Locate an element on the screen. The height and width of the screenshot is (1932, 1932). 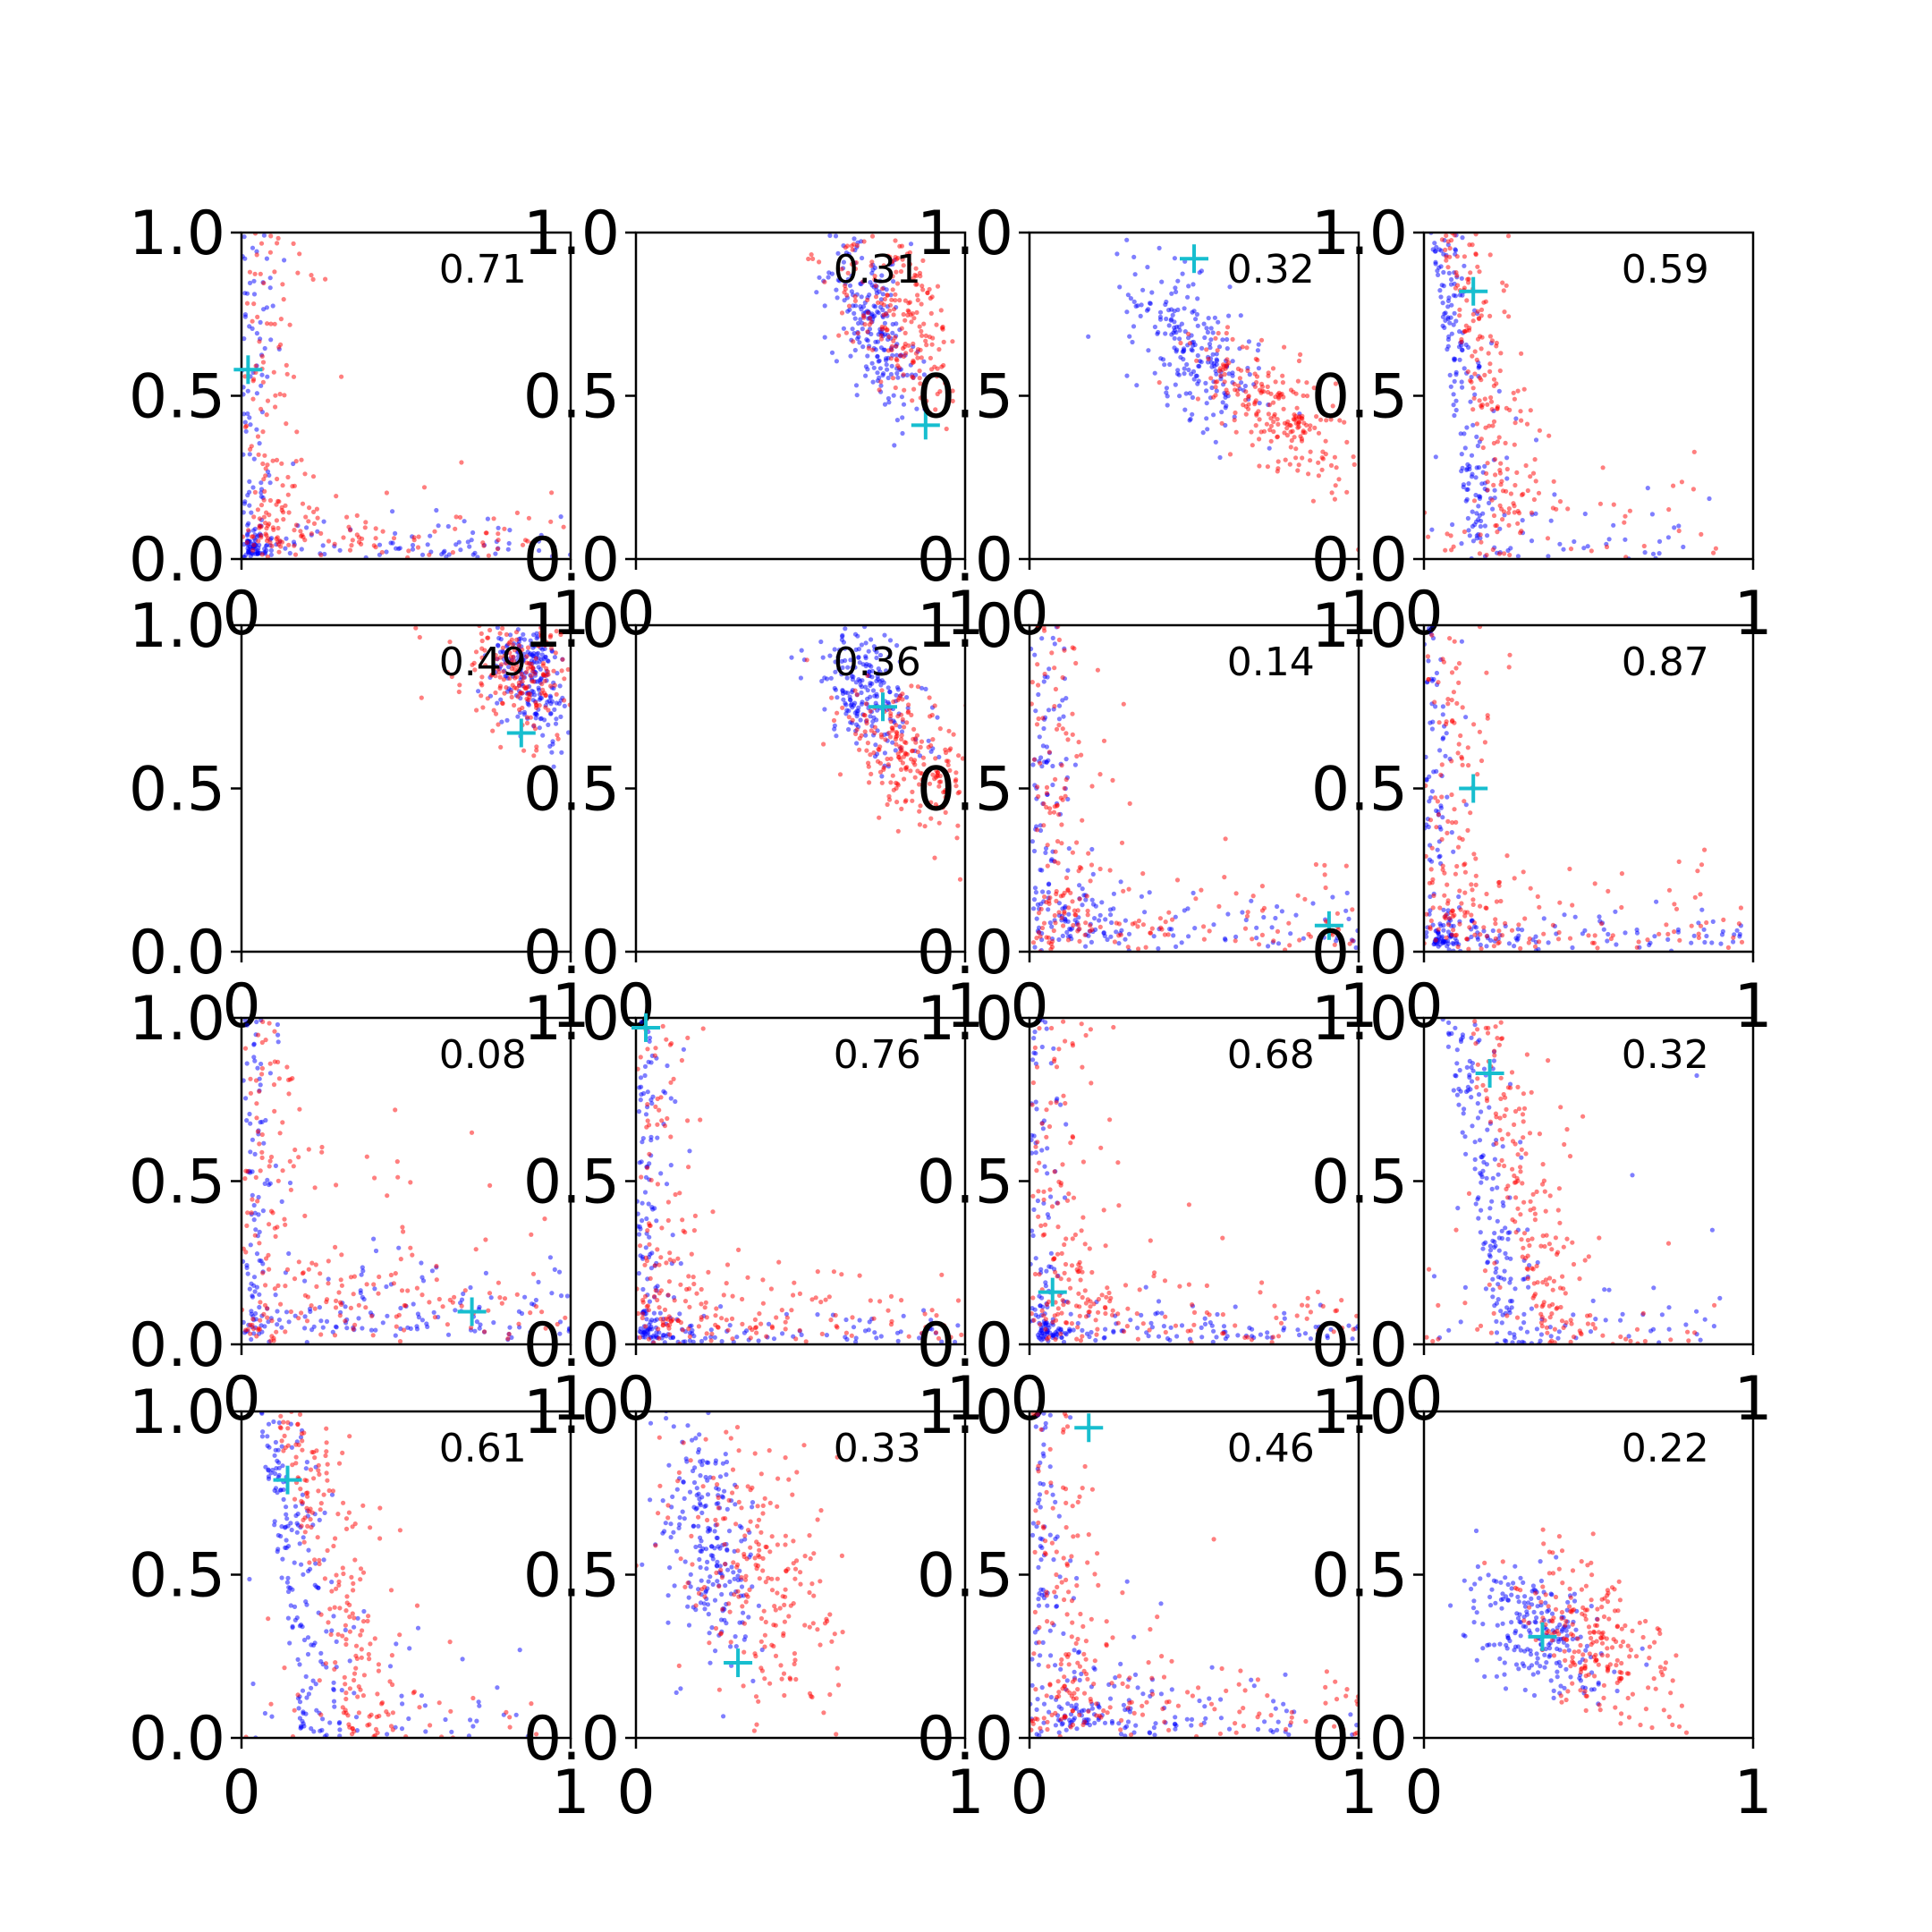
y-tick-label: 1.0 is located at coordinates (965, 626).